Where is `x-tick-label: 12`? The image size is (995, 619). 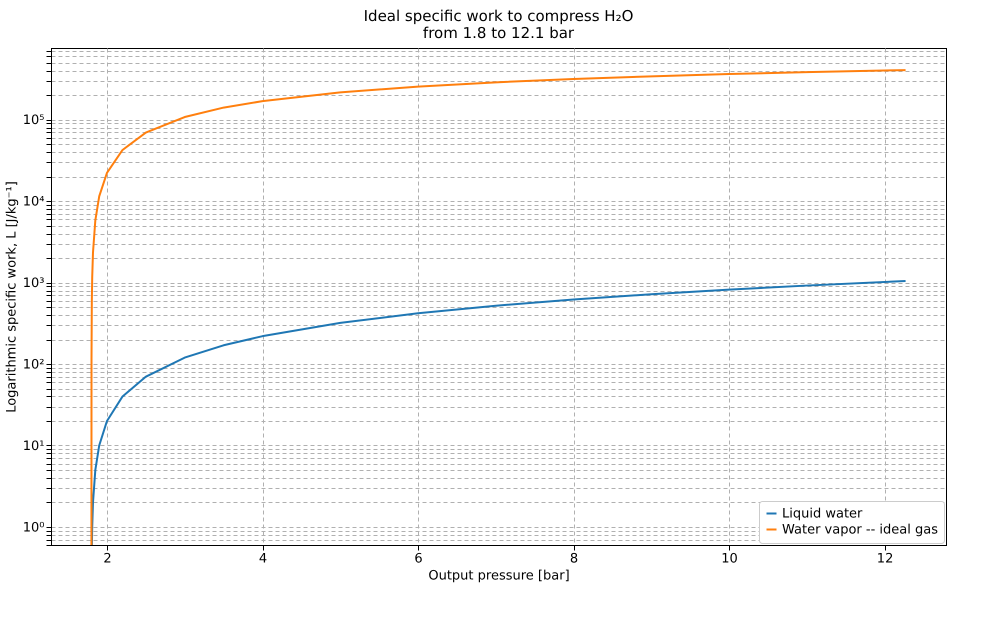 x-tick-label: 12 is located at coordinates (885, 559).